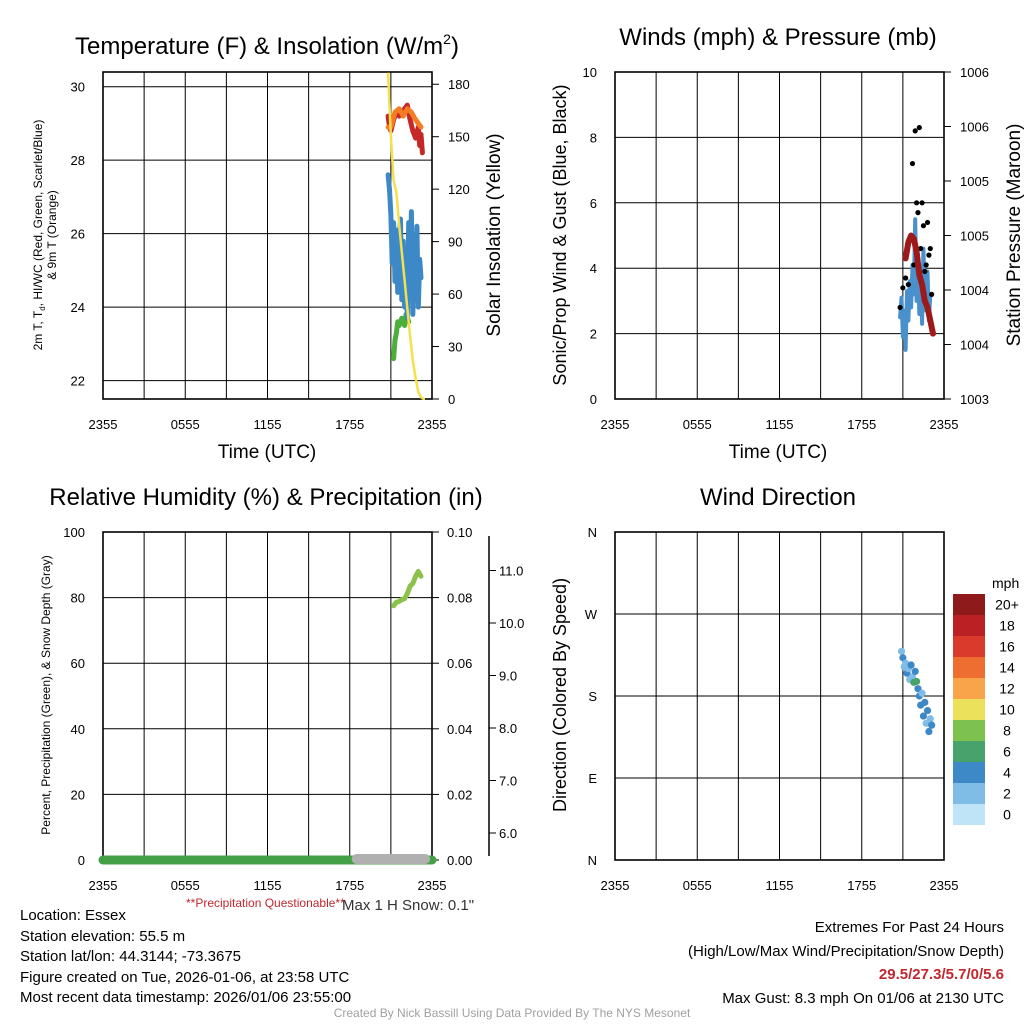  I want to click on y2-tick-label: 0, so click(451, 399).